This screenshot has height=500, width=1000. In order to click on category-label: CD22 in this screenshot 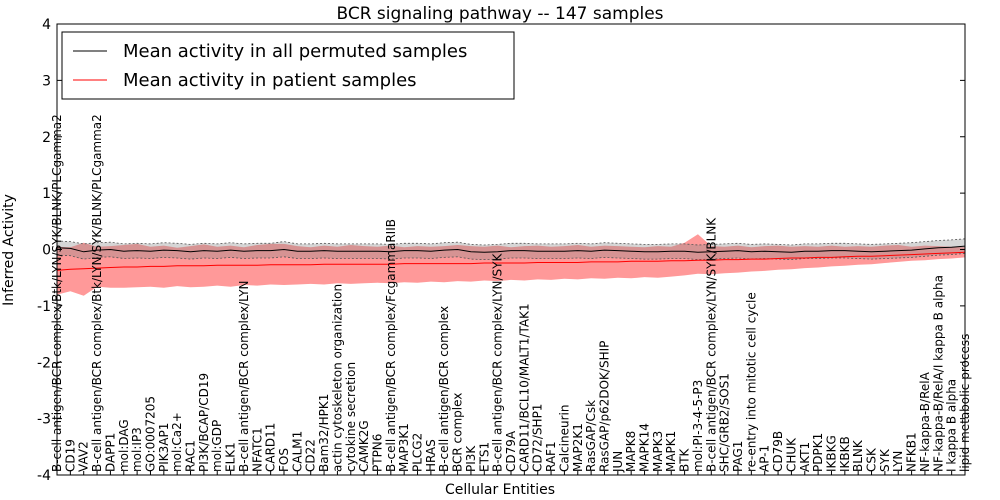, I will do `click(311, 455)`.